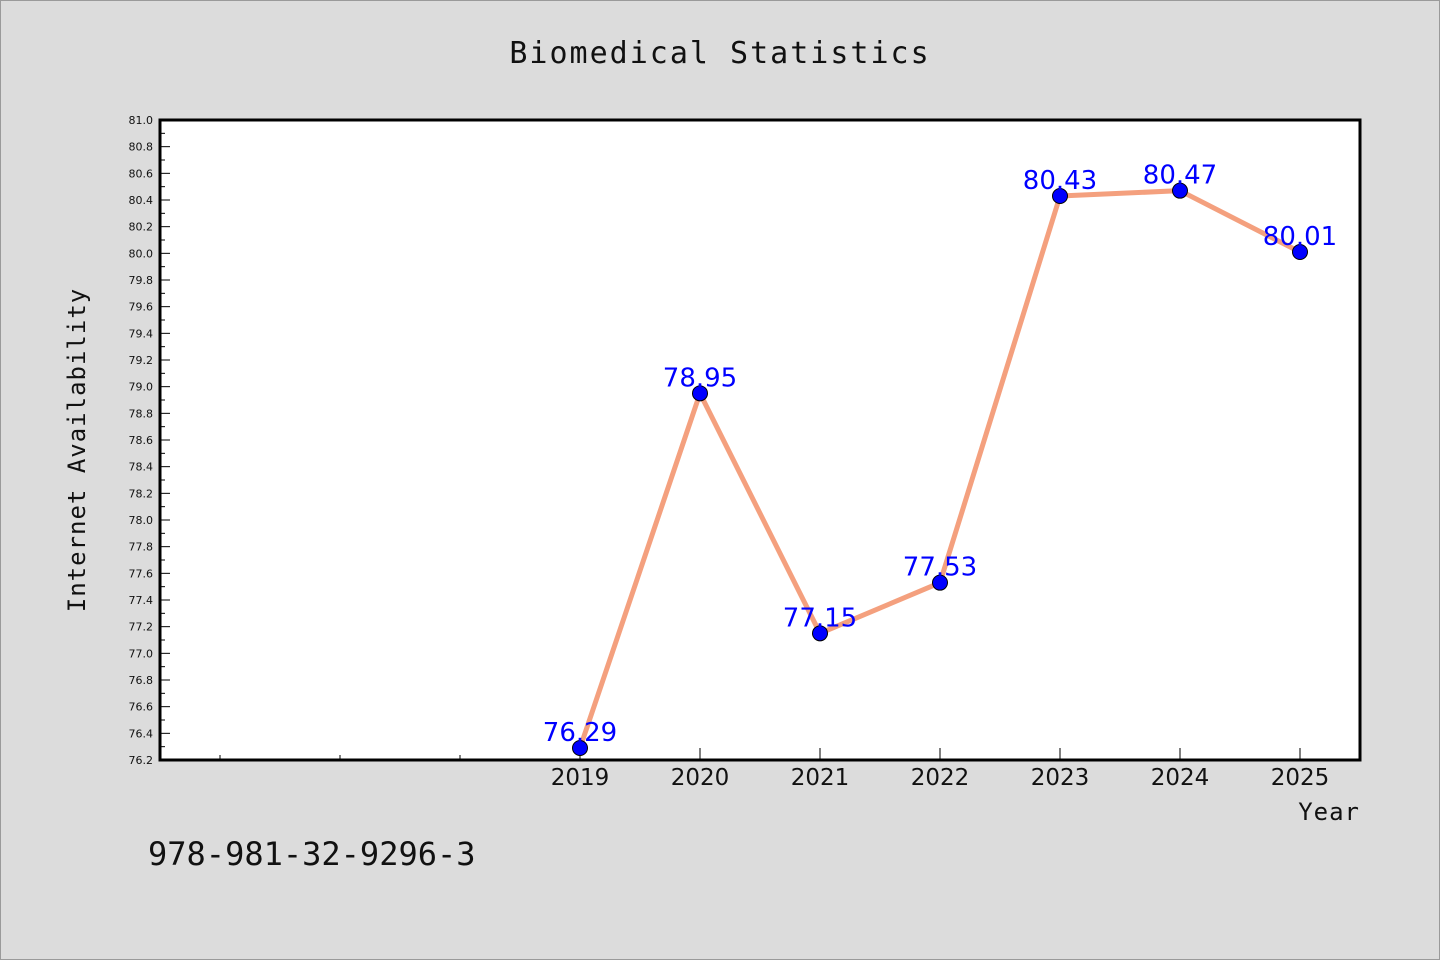  Describe the element at coordinates (141, 280) in the screenshot. I see `y-tick-label: 79.8` at that location.